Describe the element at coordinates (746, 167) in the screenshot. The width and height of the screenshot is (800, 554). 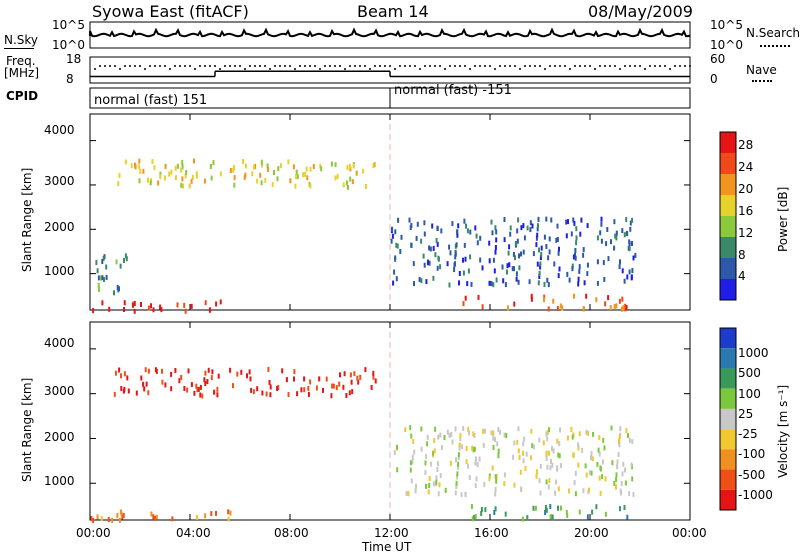
I see `power-cb-tick-24: 24` at that location.